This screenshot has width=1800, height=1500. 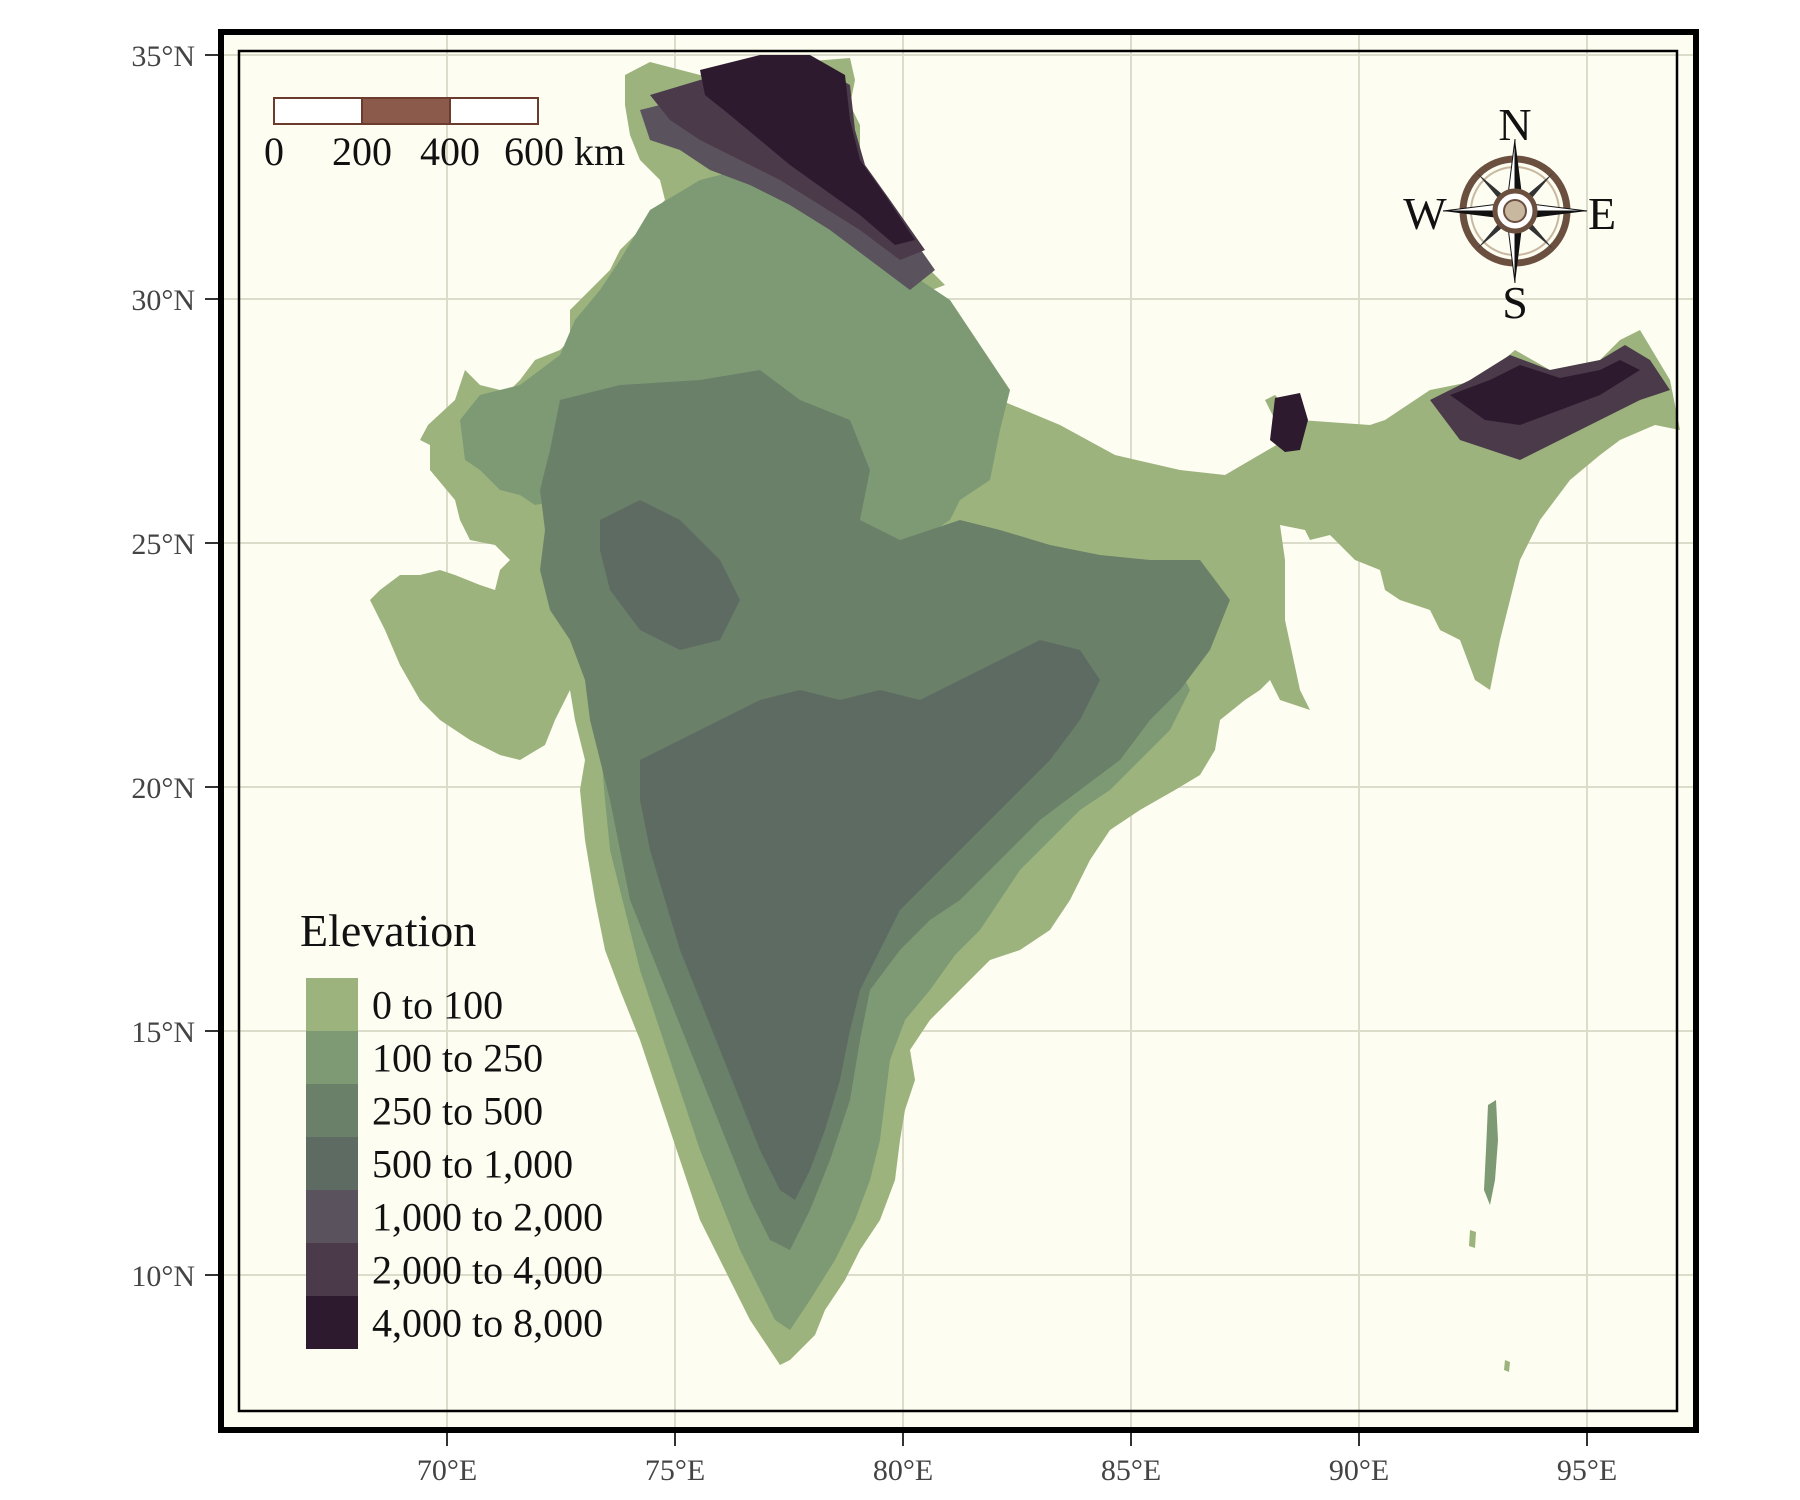 I want to click on y-tick-label-20n: 20°N, so click(x=163, y=788).